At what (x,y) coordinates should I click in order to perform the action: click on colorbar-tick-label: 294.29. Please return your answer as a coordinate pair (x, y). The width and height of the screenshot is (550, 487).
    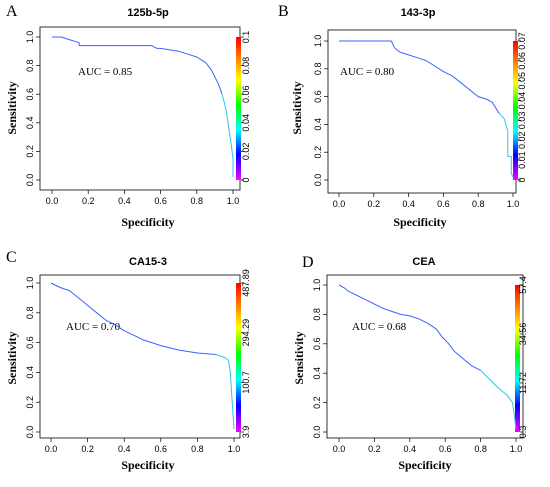
    Looking at the image, I should click on (246, 333).